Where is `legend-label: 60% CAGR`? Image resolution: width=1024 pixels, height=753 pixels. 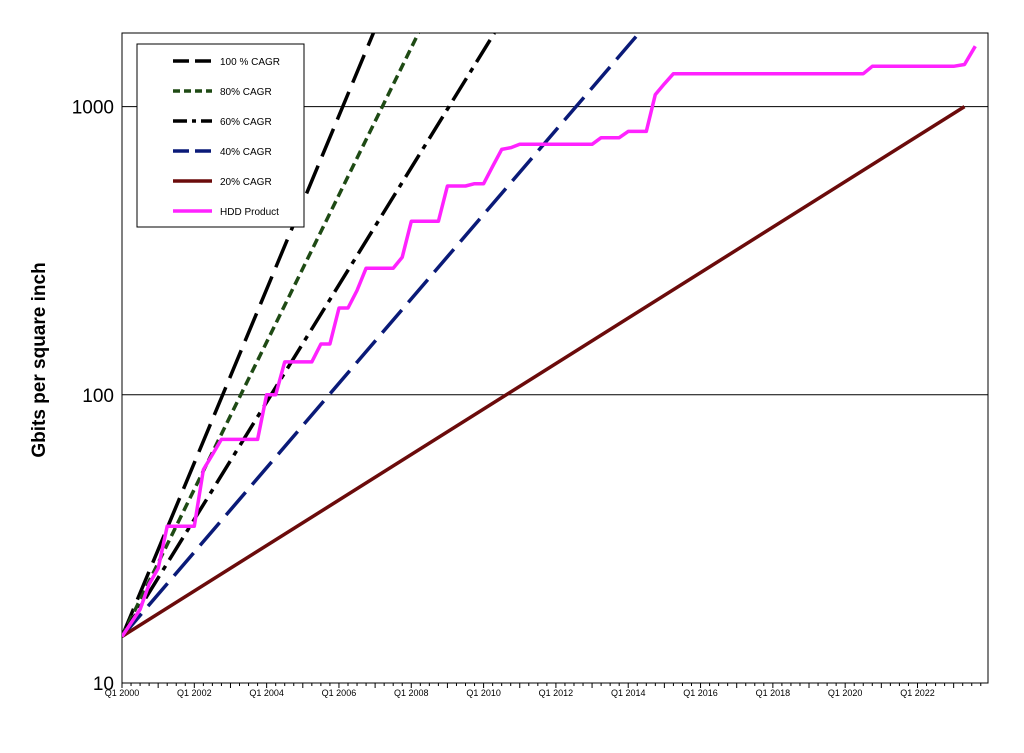
legend-label: 60% CAGR is located at coordinates (246, 122).